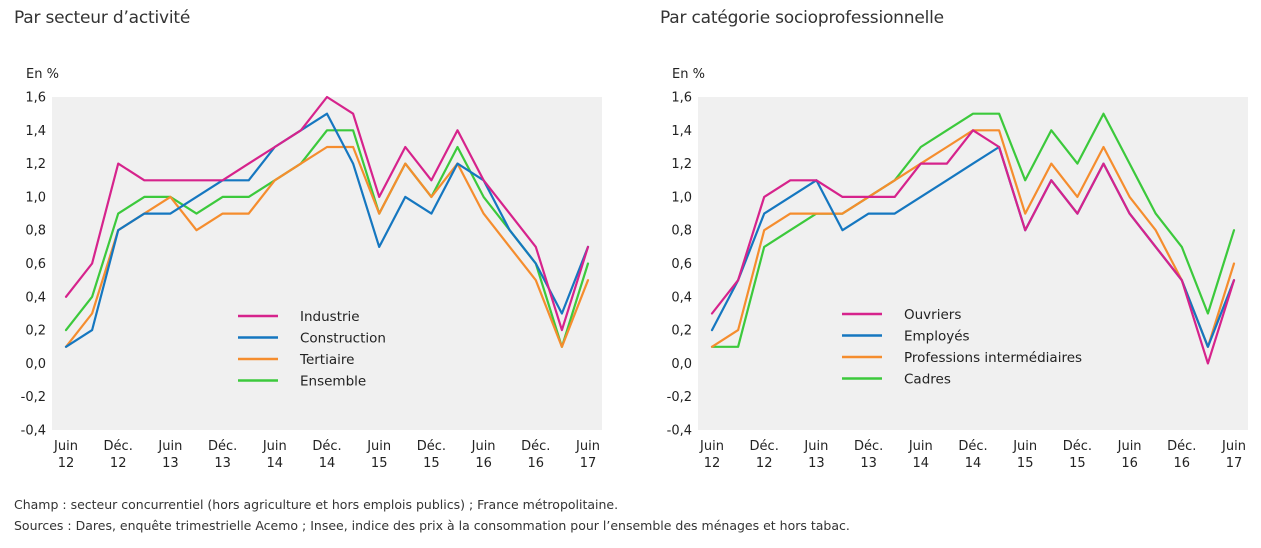  What do you see at coordinates (326, 360) in the screenshot?
I see `legend-label: Tertiaire` at bounding box center [326, 360].